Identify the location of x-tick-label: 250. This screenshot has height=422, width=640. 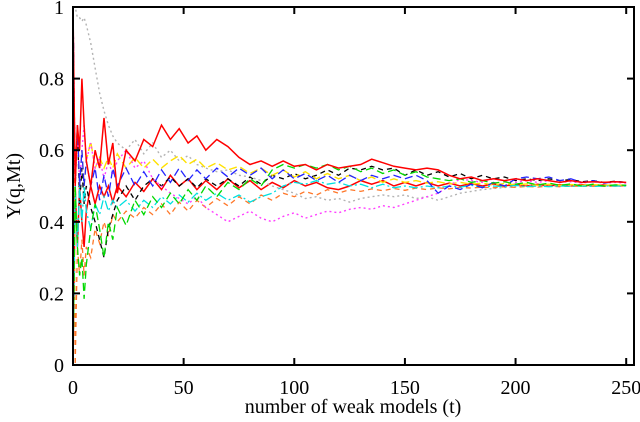
(625, 388).